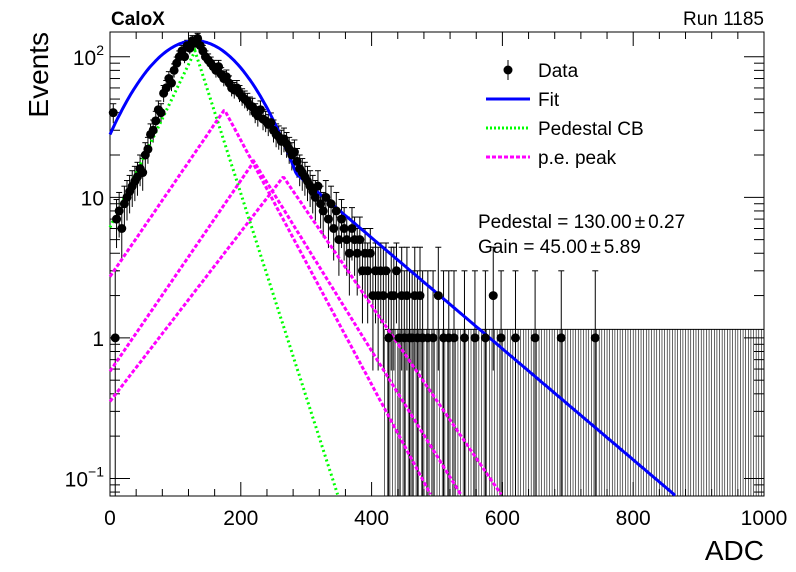  Describe the element at coordinates (85, 477) in the screenshot. I see `y-tick-label: 10⁻¹` at that location.